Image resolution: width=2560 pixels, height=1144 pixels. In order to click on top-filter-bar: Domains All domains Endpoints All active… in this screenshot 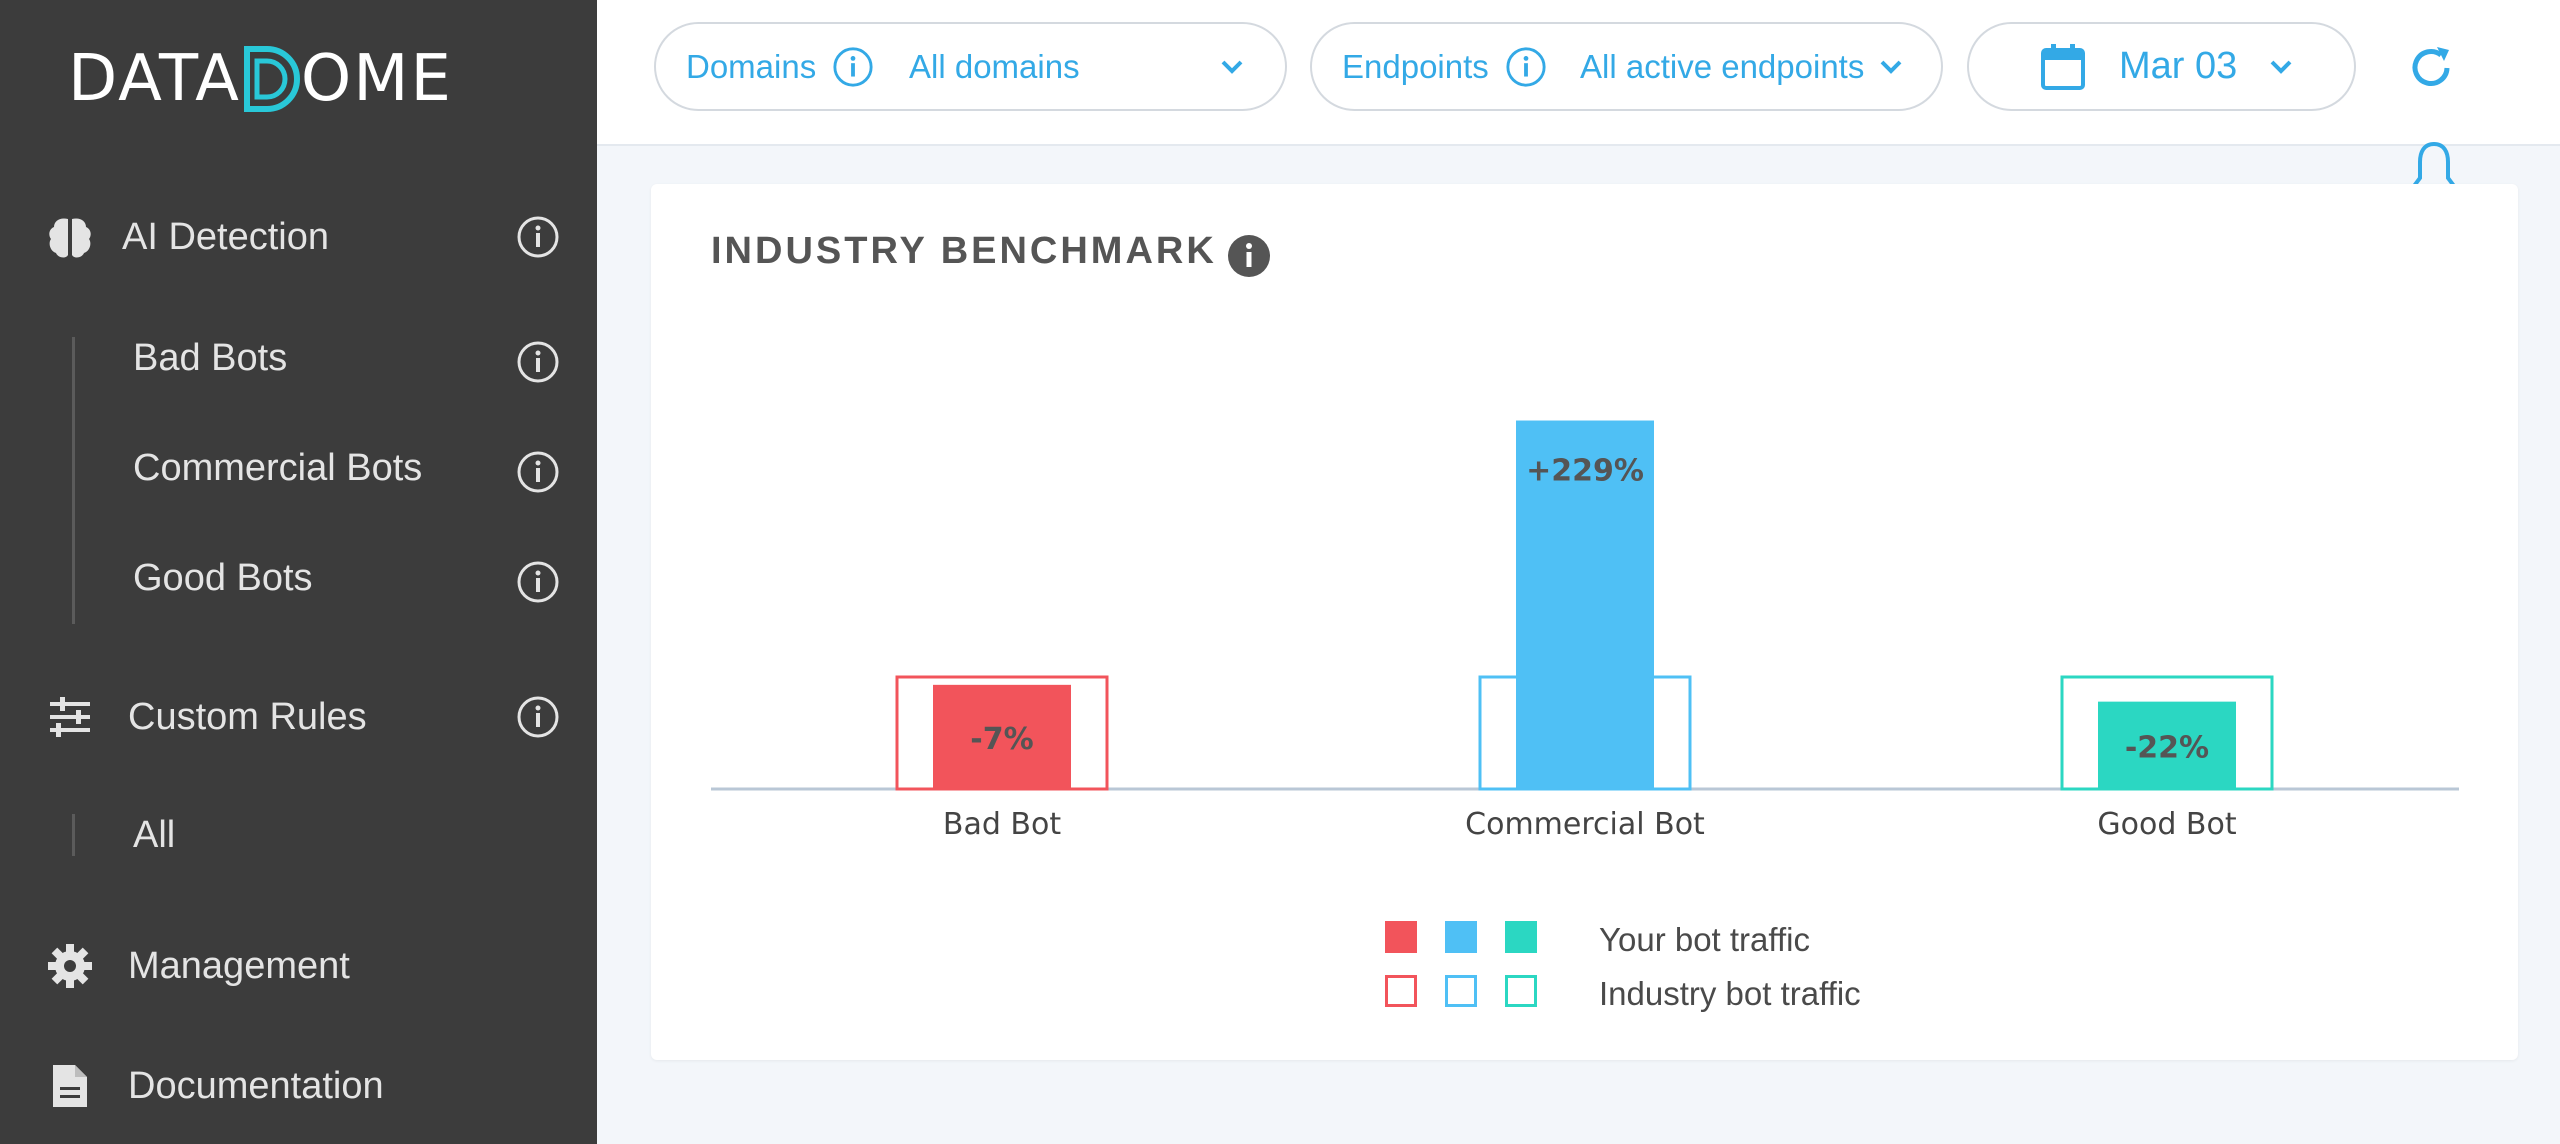, I will do `click(1578, 73)`.